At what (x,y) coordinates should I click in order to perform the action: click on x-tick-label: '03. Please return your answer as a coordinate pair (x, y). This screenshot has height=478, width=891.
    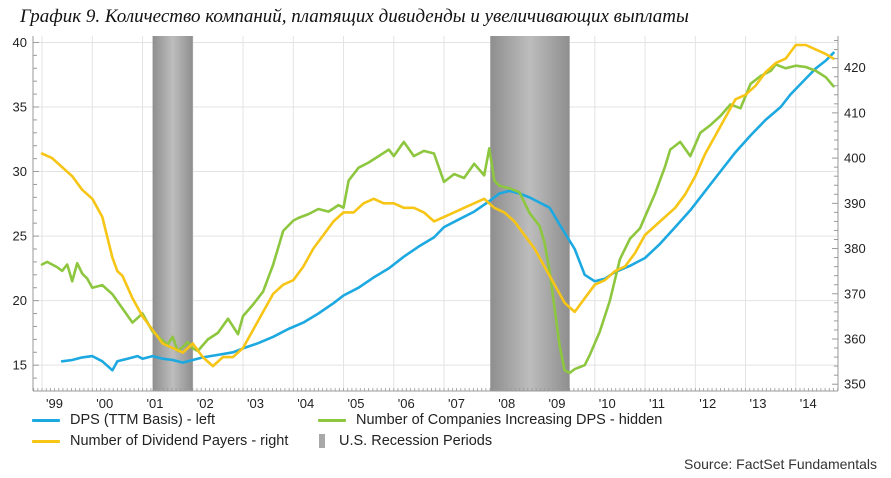
    Looking at the image, I should click on (255, 403).